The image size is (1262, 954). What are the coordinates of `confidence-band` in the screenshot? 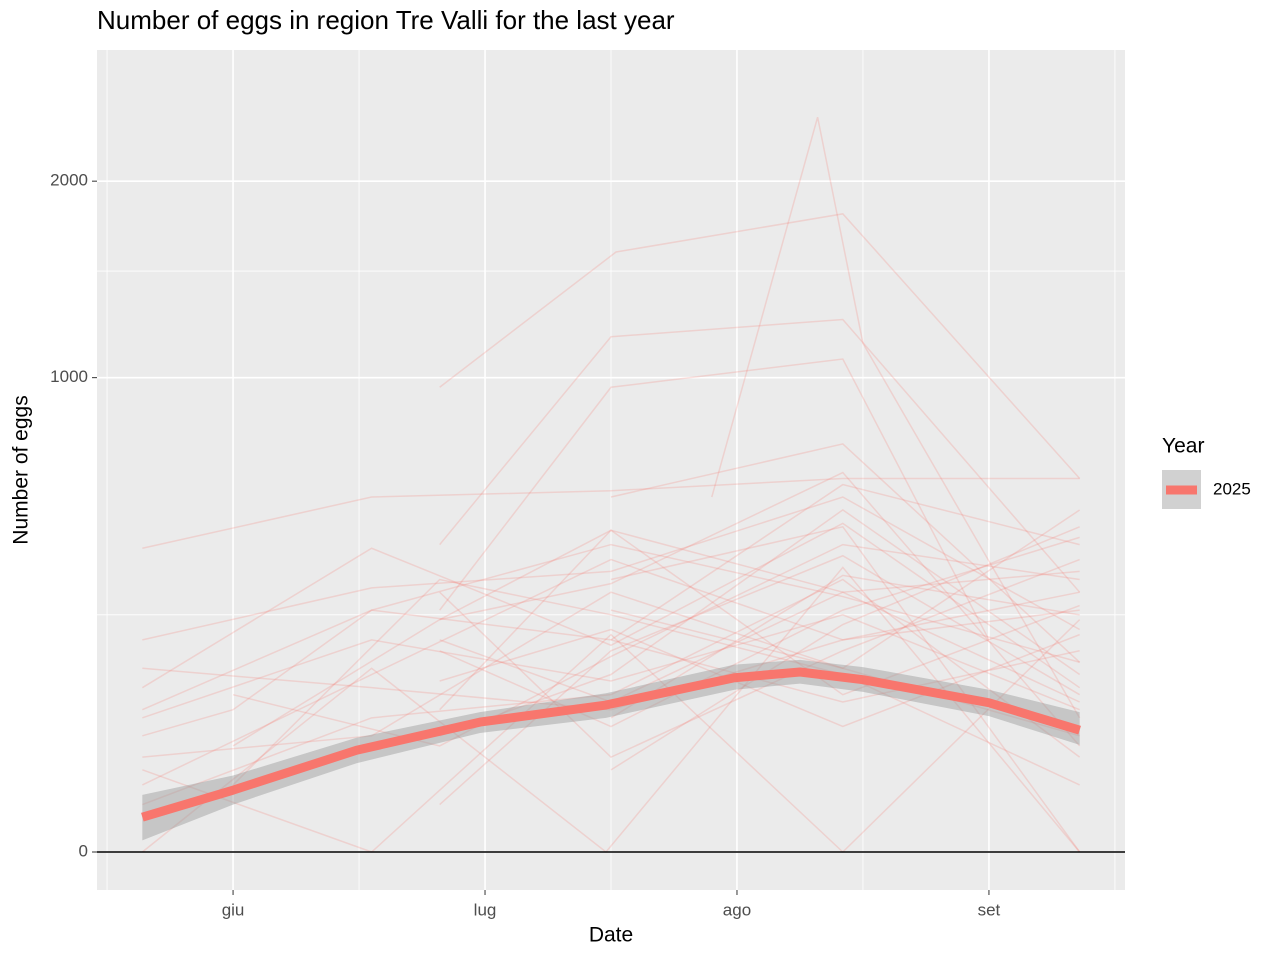 It's located at (611, 750).